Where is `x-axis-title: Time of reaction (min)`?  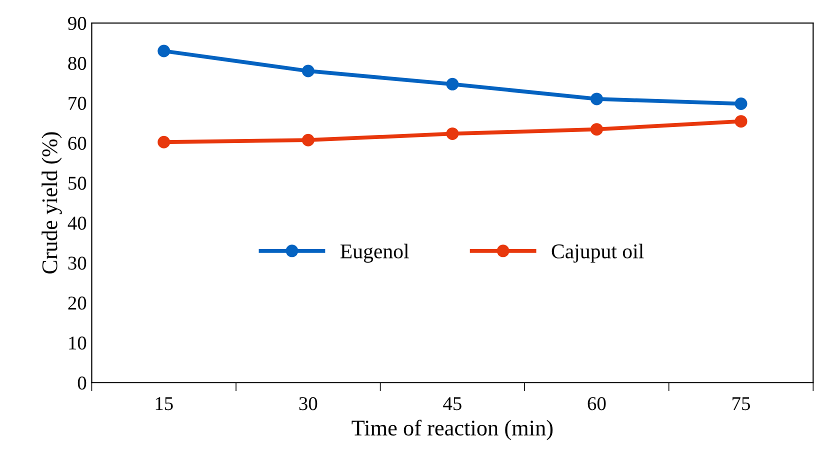
x-axis-title: Time of reaction (min) is located at coordinates (452, 430).